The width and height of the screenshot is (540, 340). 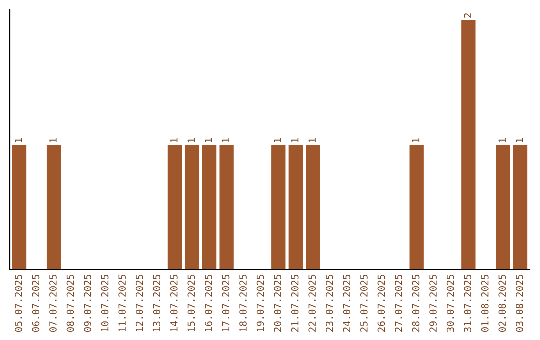 What do you see at coordinates (347, 303) in the screenshot?
I see `x-tick-label: 24.07.2025` at bounding box center [347, 303].